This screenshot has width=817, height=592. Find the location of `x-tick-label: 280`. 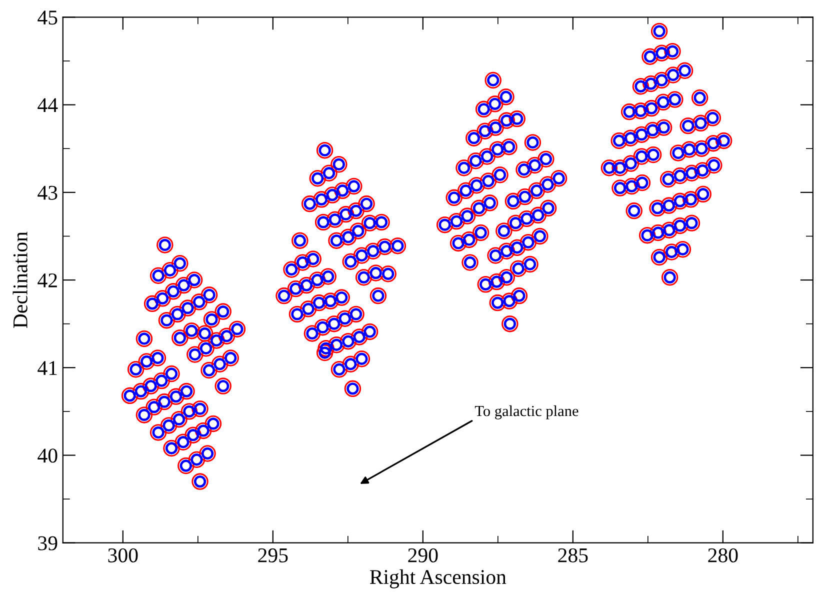

x-tick-label: 280 is located at coordinates (723, 555).